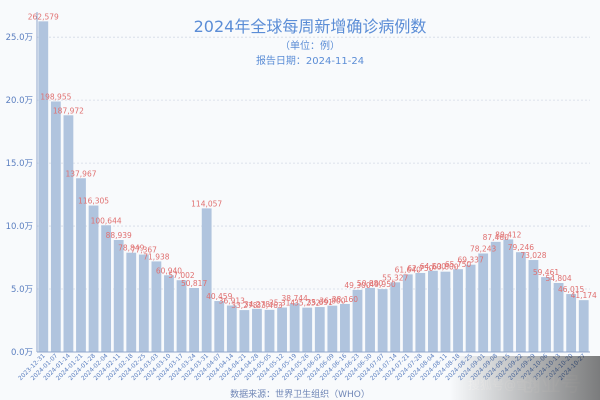 The height and width of the screenshot is (400, 600). Describe the element at coordinates (19, 164) in the screenshot. I see `y-tick-label: 15.0万` at that location.